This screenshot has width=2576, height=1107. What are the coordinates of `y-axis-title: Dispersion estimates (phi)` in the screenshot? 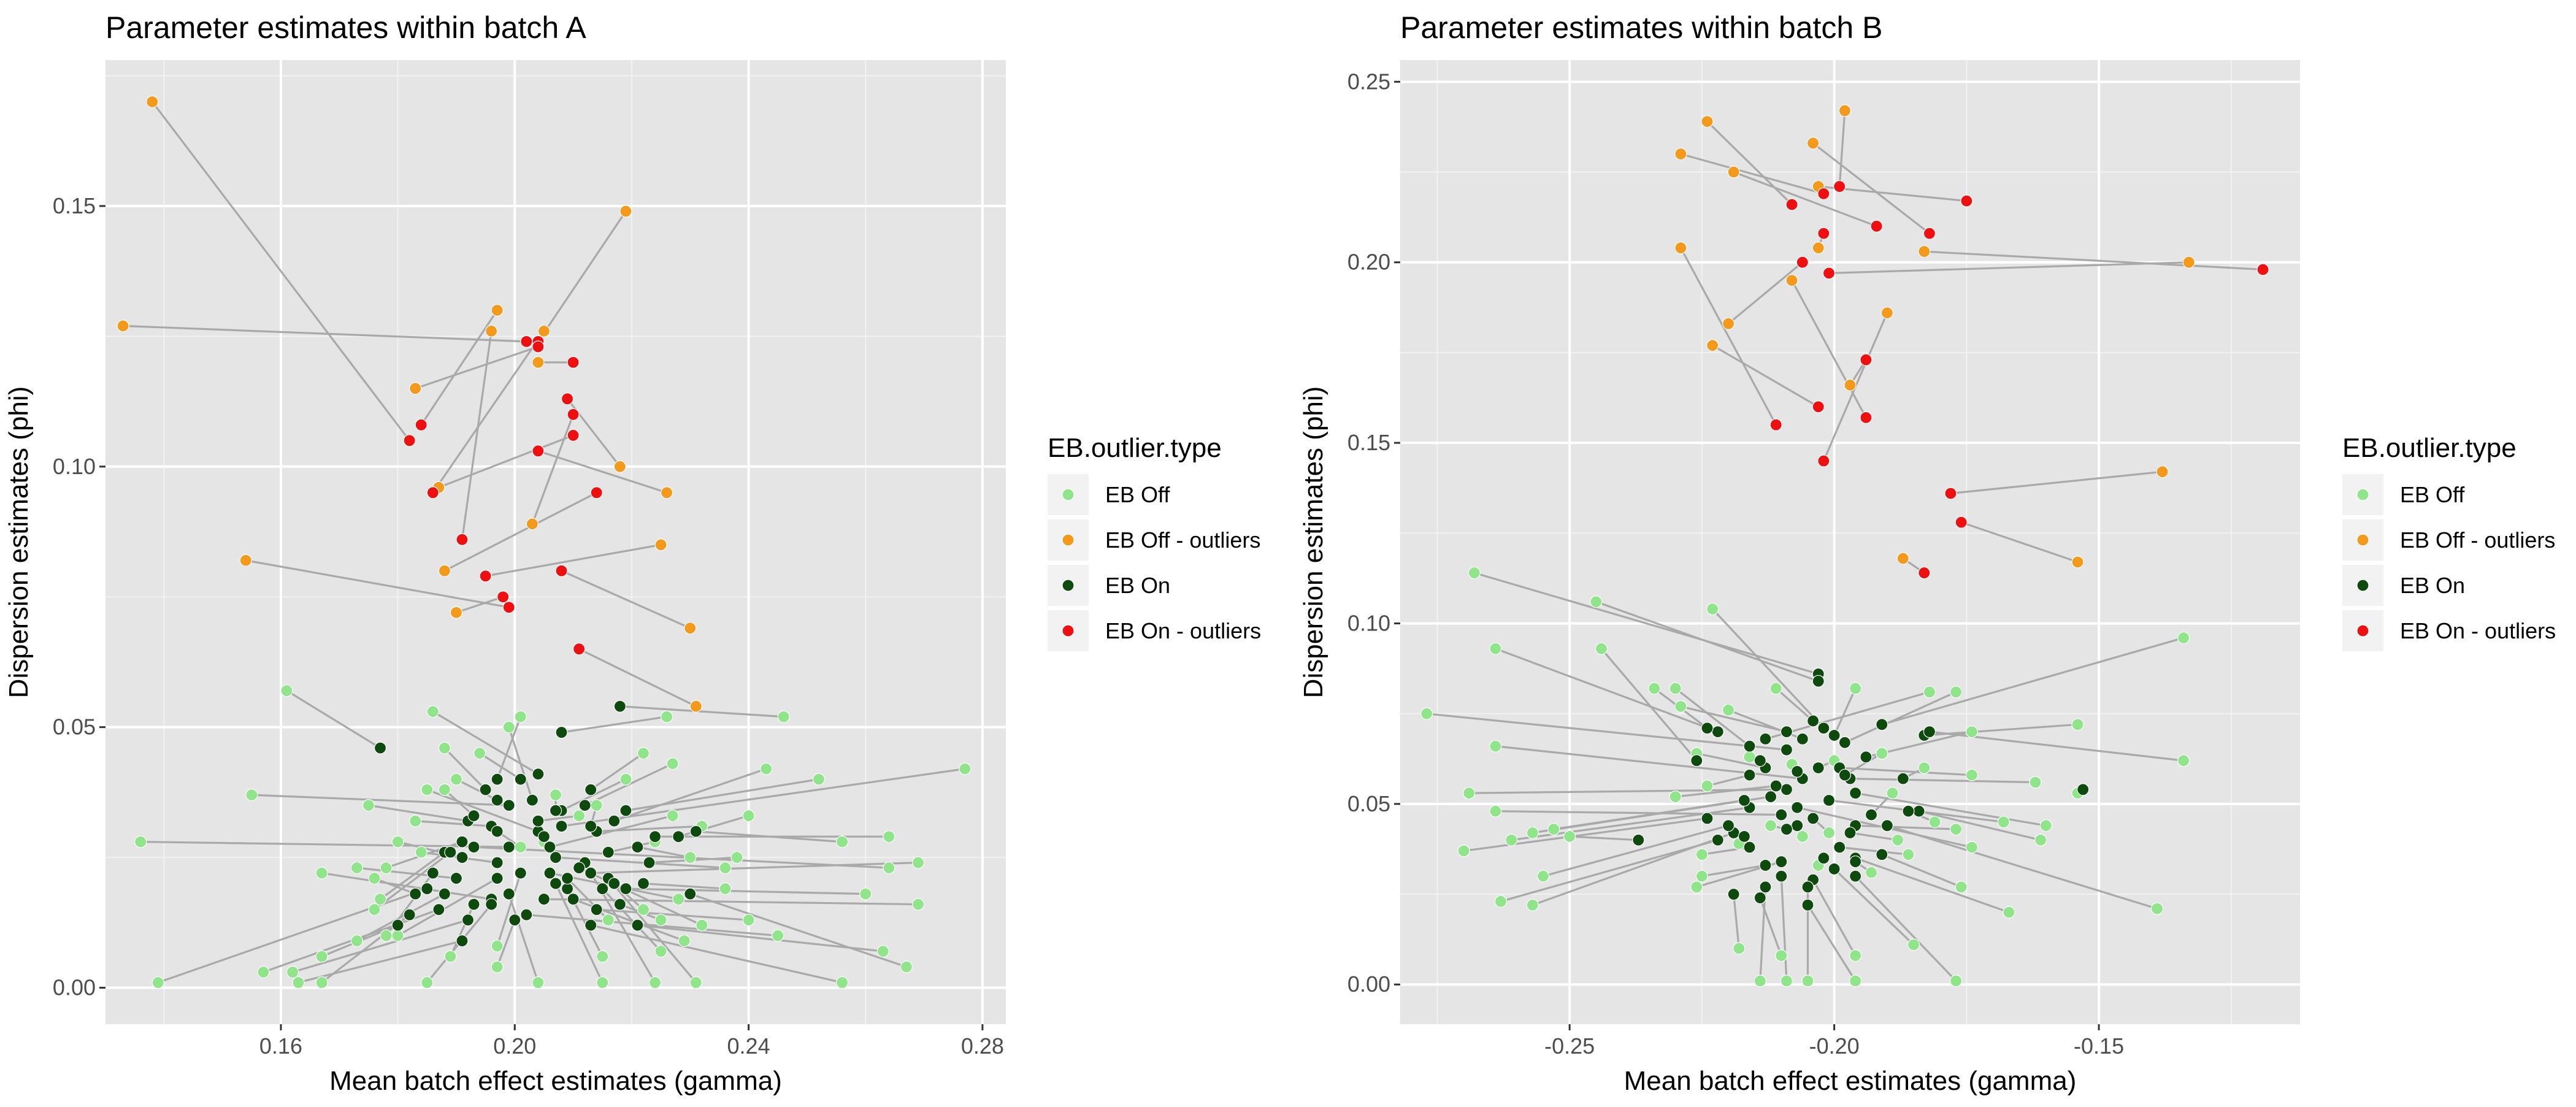 It's located at (19, 542).